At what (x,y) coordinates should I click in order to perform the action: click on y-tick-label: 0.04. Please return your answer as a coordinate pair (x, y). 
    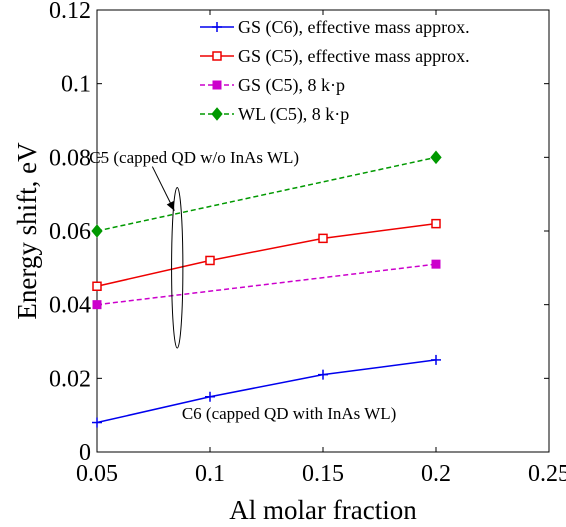
    Looking at the image, I should click on (70, 306).